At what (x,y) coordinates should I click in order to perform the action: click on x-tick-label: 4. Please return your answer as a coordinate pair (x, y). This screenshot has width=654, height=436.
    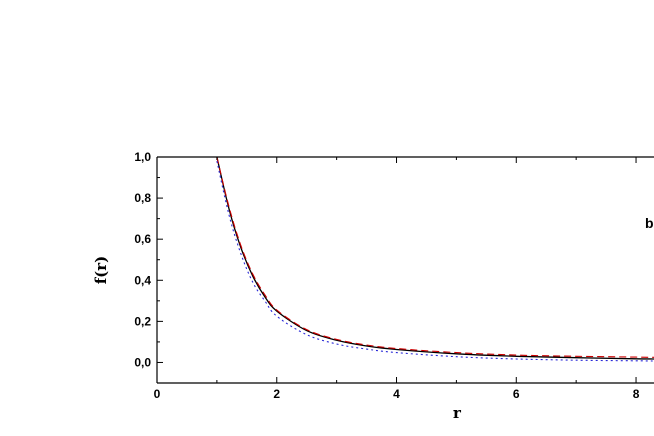
    Looking at the image, I should click on (396, 394).